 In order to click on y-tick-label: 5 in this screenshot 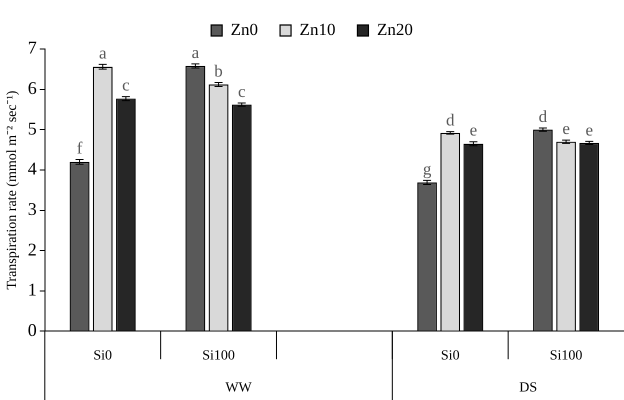, I will do `click(32, 128)`.